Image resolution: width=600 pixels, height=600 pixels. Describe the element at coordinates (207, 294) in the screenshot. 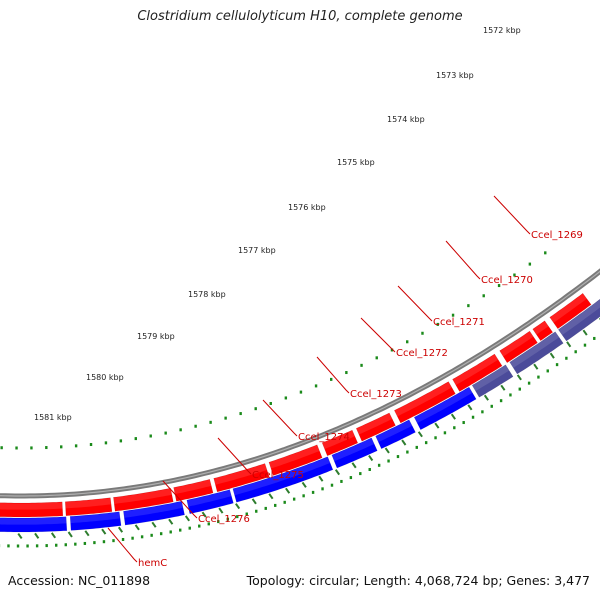

I see `scale-tick-label: 1578 kbp` at that location.